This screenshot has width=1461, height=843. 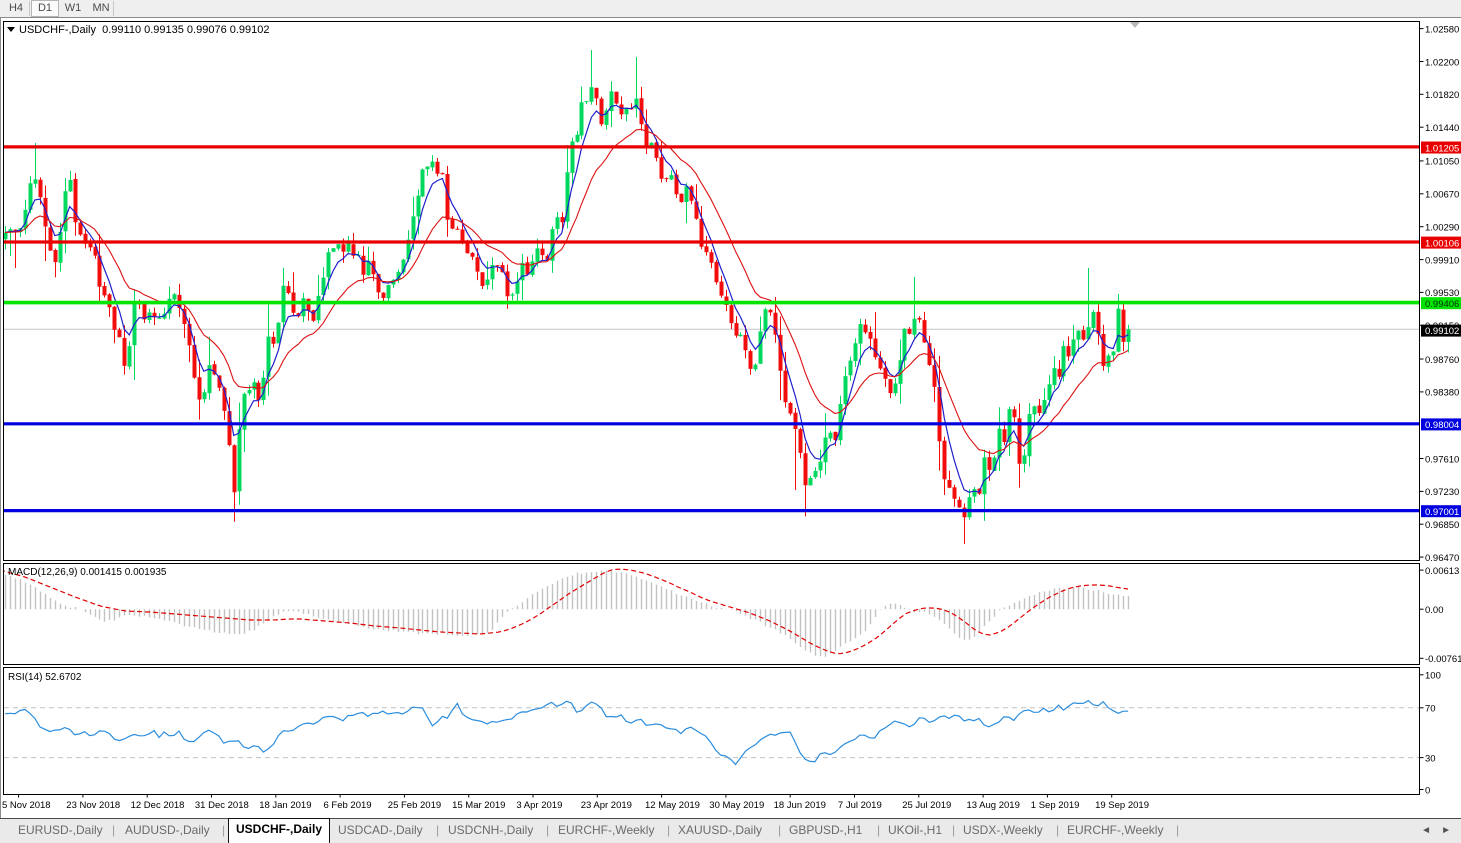 I want to click on svg-text:MACD(12,26,9) 0.001415 0.00193: MACD(12,26,9) 0.001415 0.001935, so click(x=87, y=572).